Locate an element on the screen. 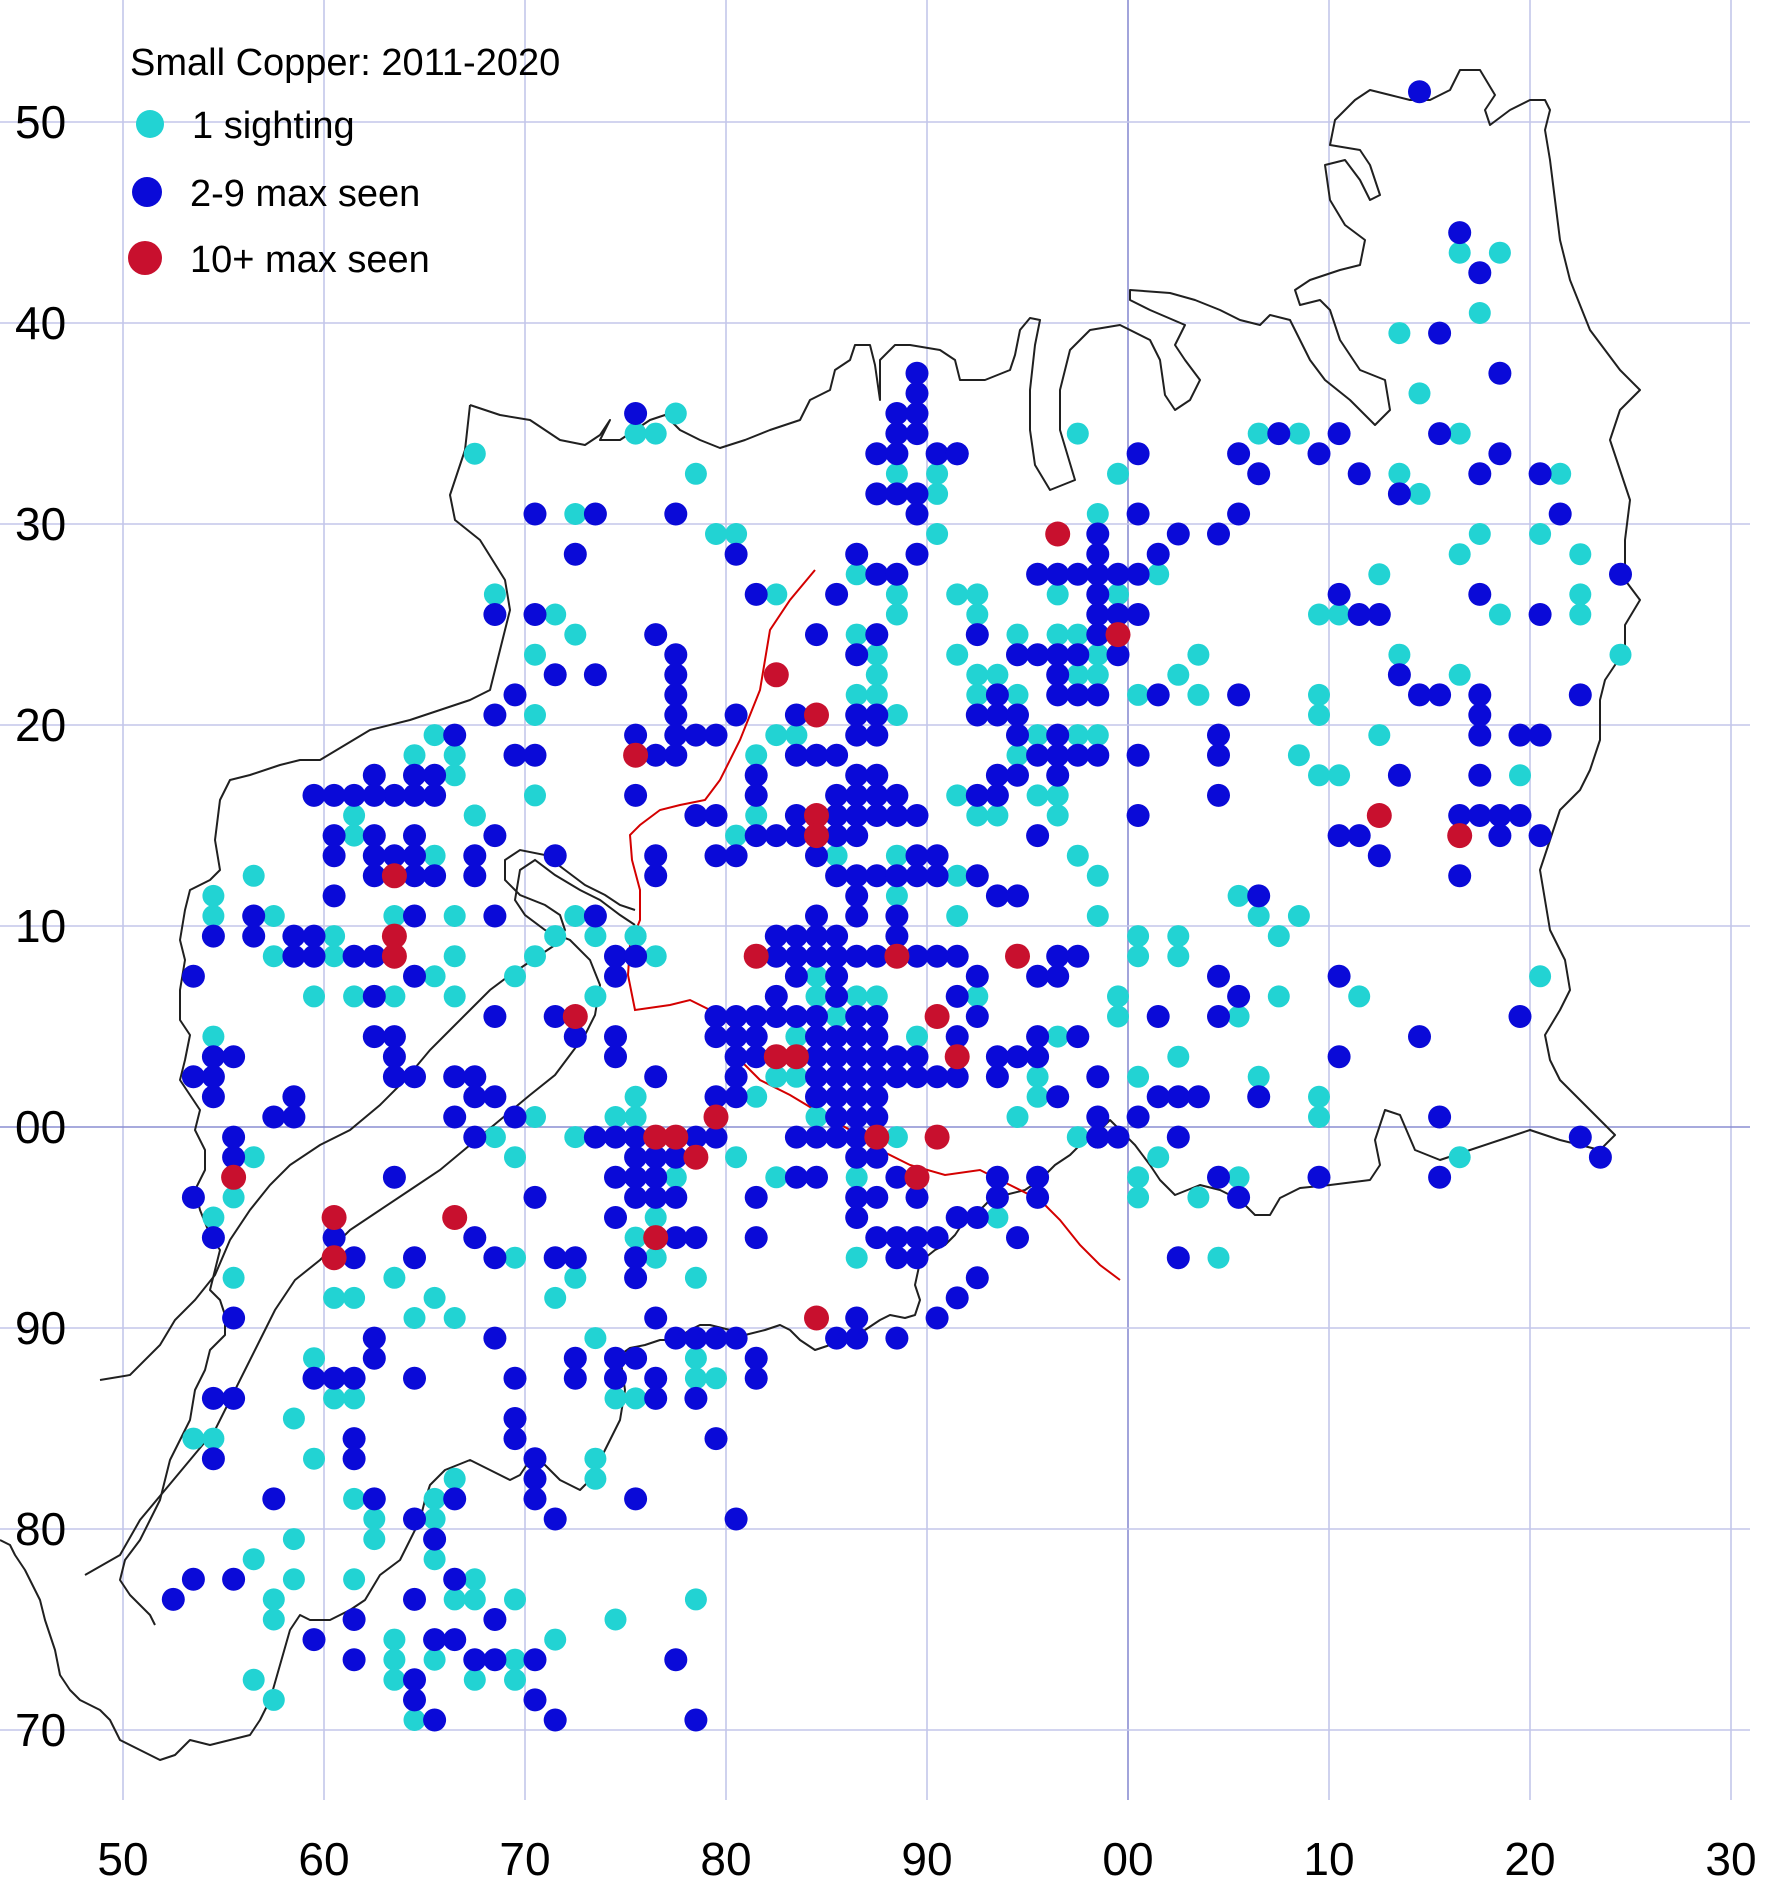  legend-label-2-9: 2-9 max seen is located at coordinates (305, 194).